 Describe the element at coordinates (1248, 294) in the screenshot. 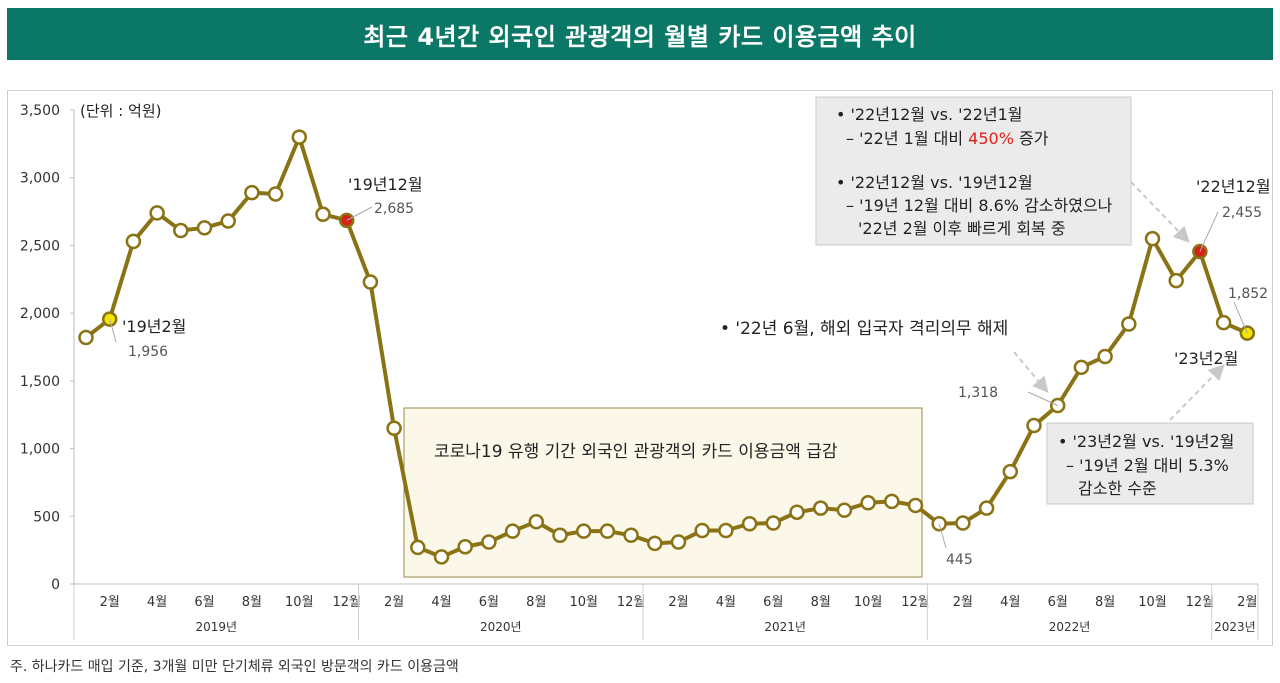

I see `point-value-label: 1,852` at that location.